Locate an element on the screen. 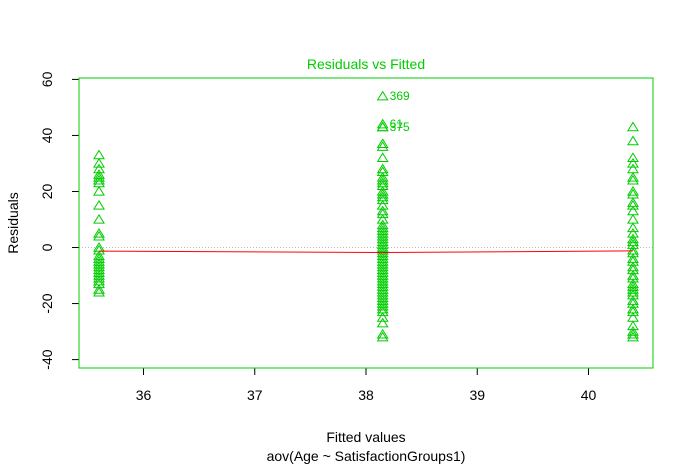 This screenshot has width=694, height=467. point-annotation: 61 is located at coordinates (397, 124).